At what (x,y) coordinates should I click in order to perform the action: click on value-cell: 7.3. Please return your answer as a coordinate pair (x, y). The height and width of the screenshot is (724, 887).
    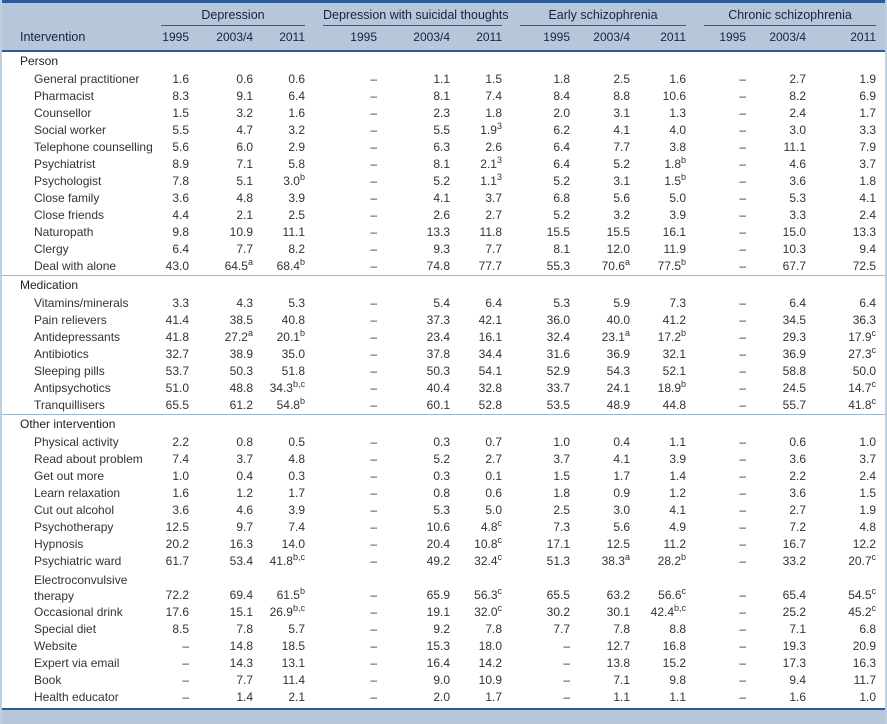
    Looking at the image, I should click on (561, 527).